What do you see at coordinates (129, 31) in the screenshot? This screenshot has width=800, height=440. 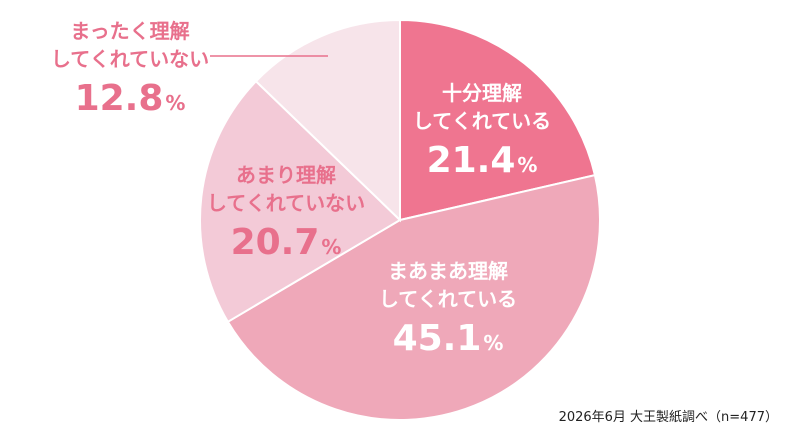 I see `slice-label-line: まったく理解` at bounding box center [129, 31].